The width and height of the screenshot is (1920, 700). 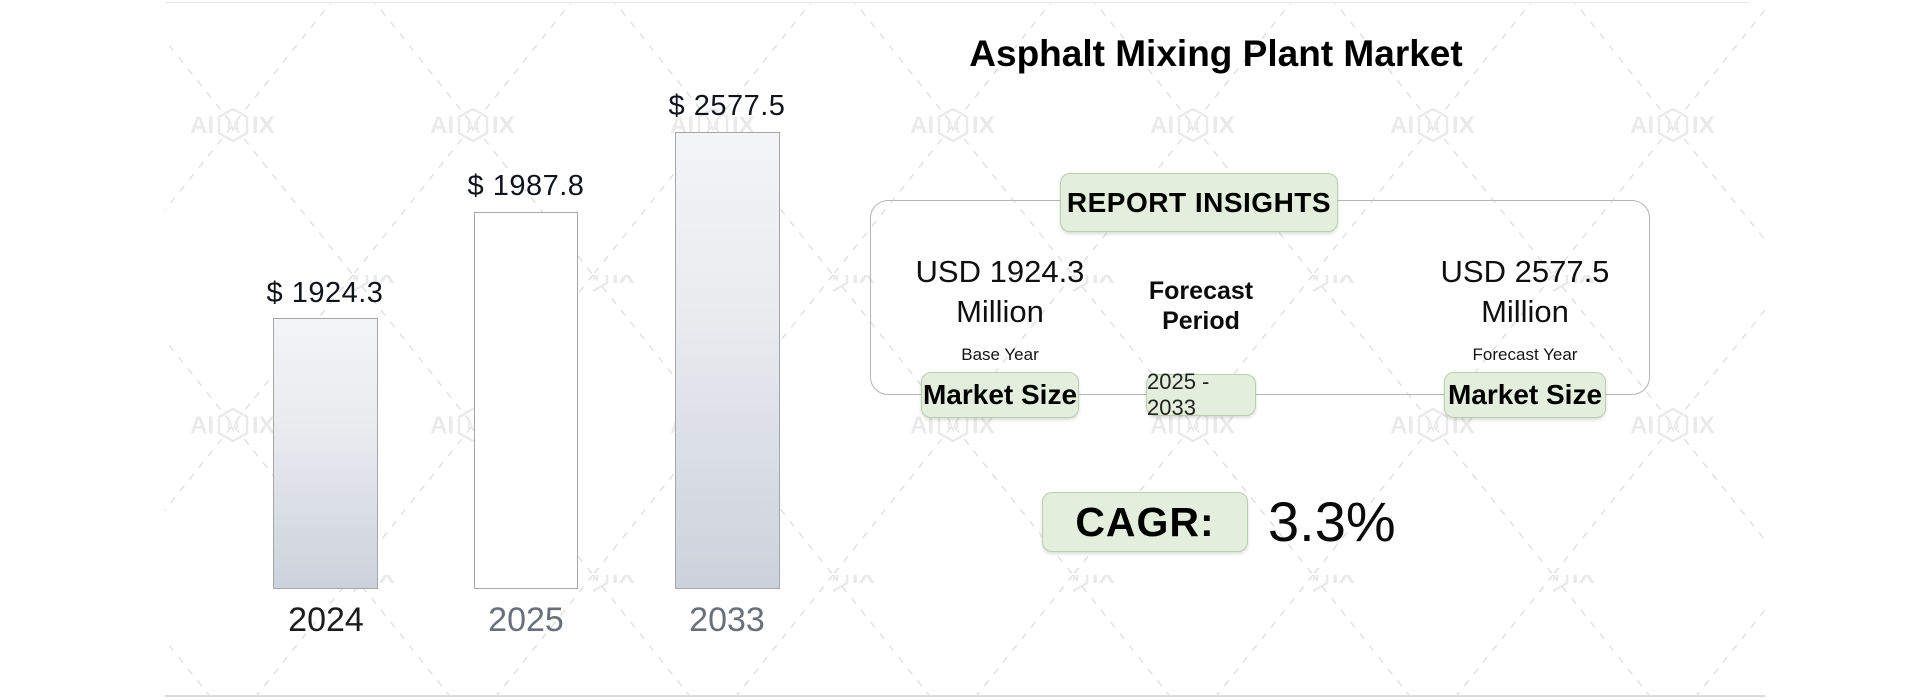 I want to click on cagr-value: 3.3%, so click(x=1332, y=521).